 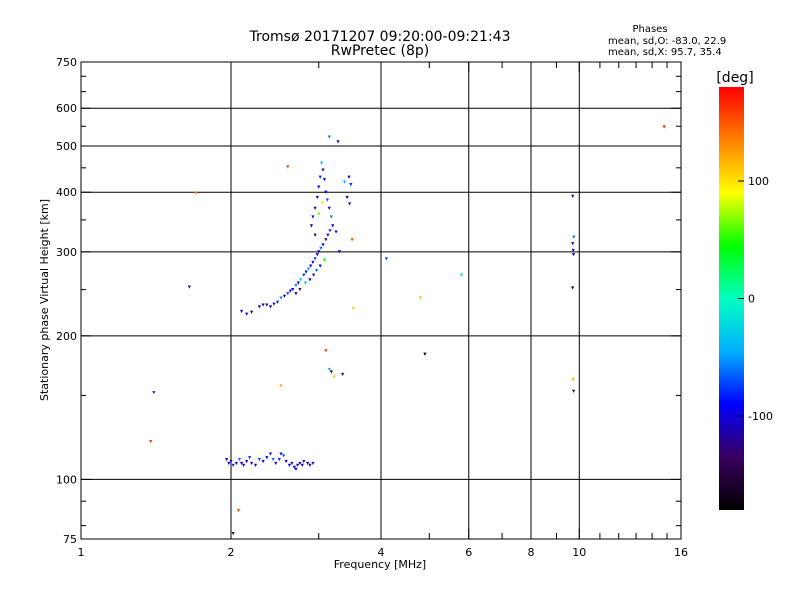 What do you see at coordinates (751, 299) in the screenshot?
I see `colorbar-tick-label: 0` at bounding box center [751, 299].